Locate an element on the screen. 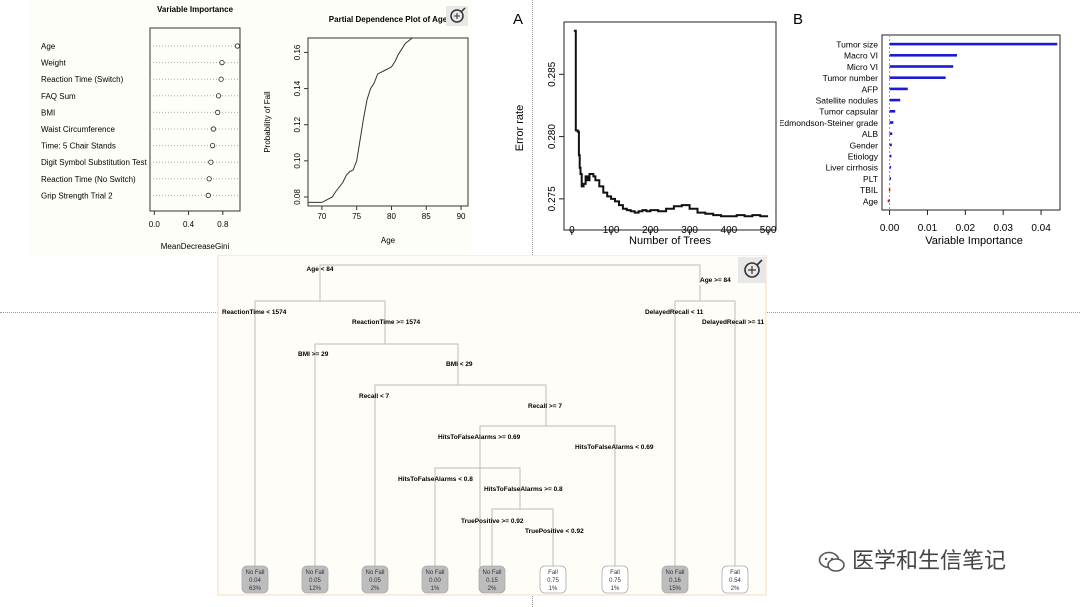  varimp-left-category-label: Reaction Time (Switch) is located at coordinates (82, 79).